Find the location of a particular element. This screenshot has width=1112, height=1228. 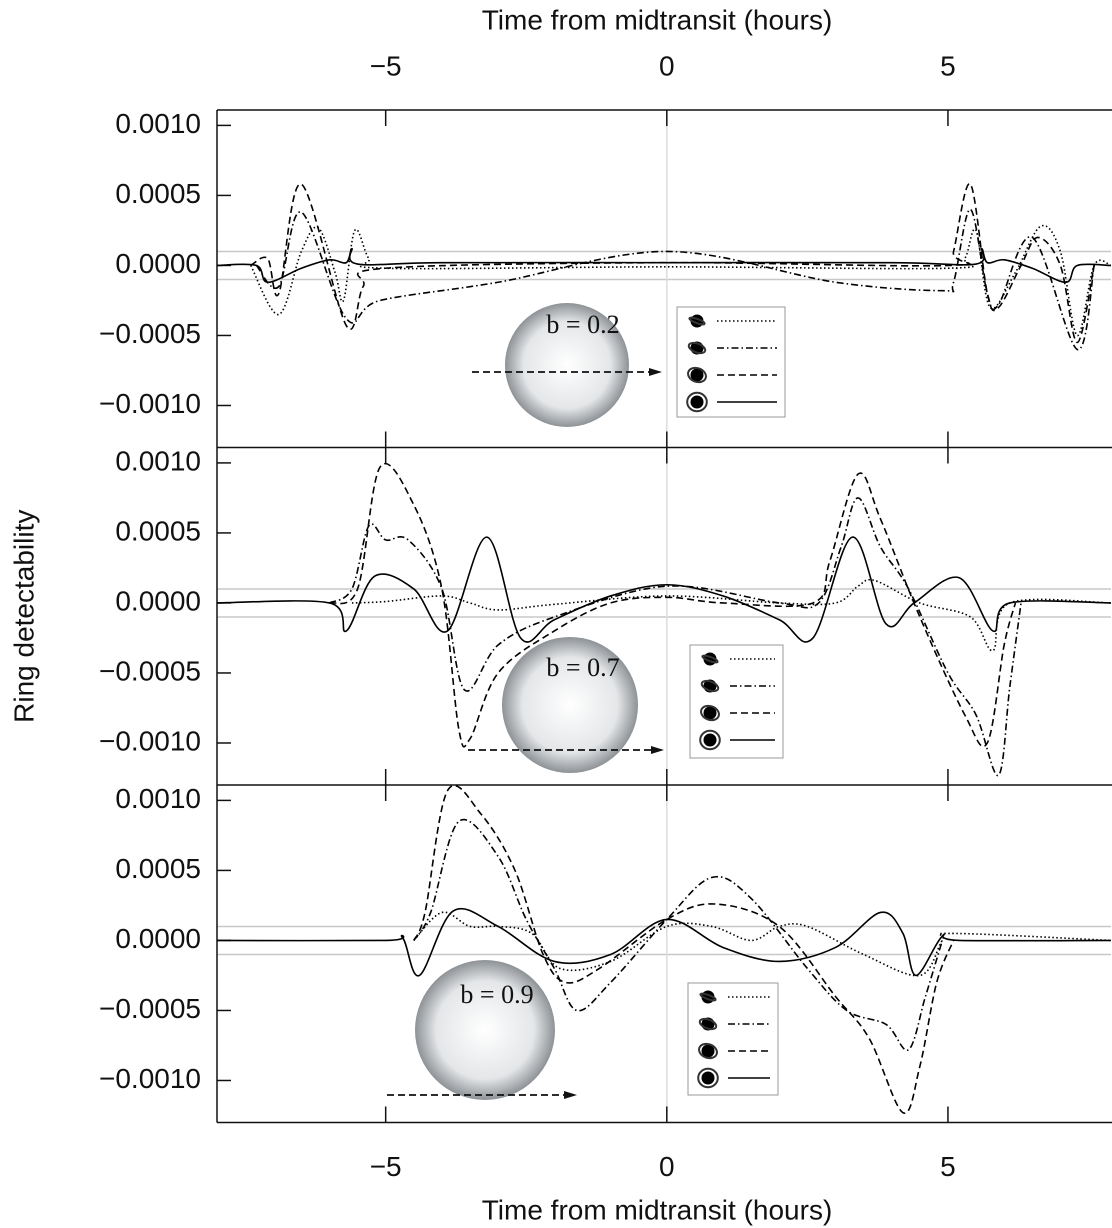

y-axis-title: Ring detectability is located at coordinates (23, 616).